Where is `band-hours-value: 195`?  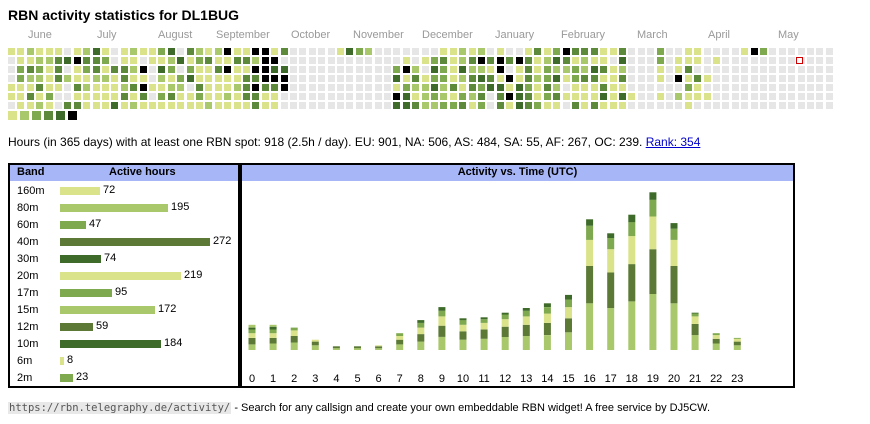
band-hours-value: 195 is located at coordinates (180, 207).